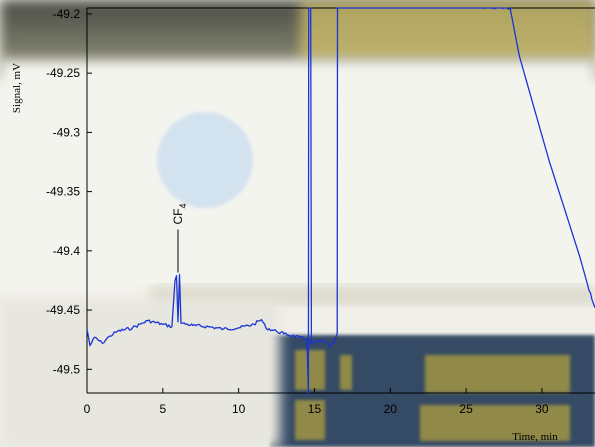  What do you see at coordinates (535, 437) in the screenshot?
I see `x-axis-label: Time, min` at bounding box center [535, 437].